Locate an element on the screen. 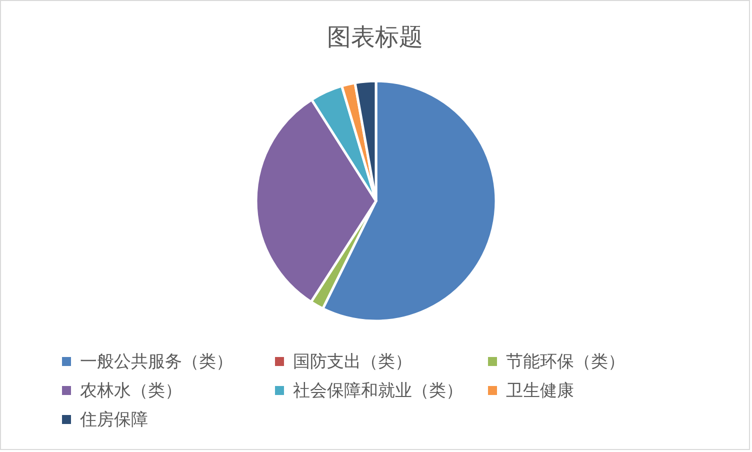 This screenshot has height=452, width=752. legend-label: 住房保障 is located at coordinates (113, 420).